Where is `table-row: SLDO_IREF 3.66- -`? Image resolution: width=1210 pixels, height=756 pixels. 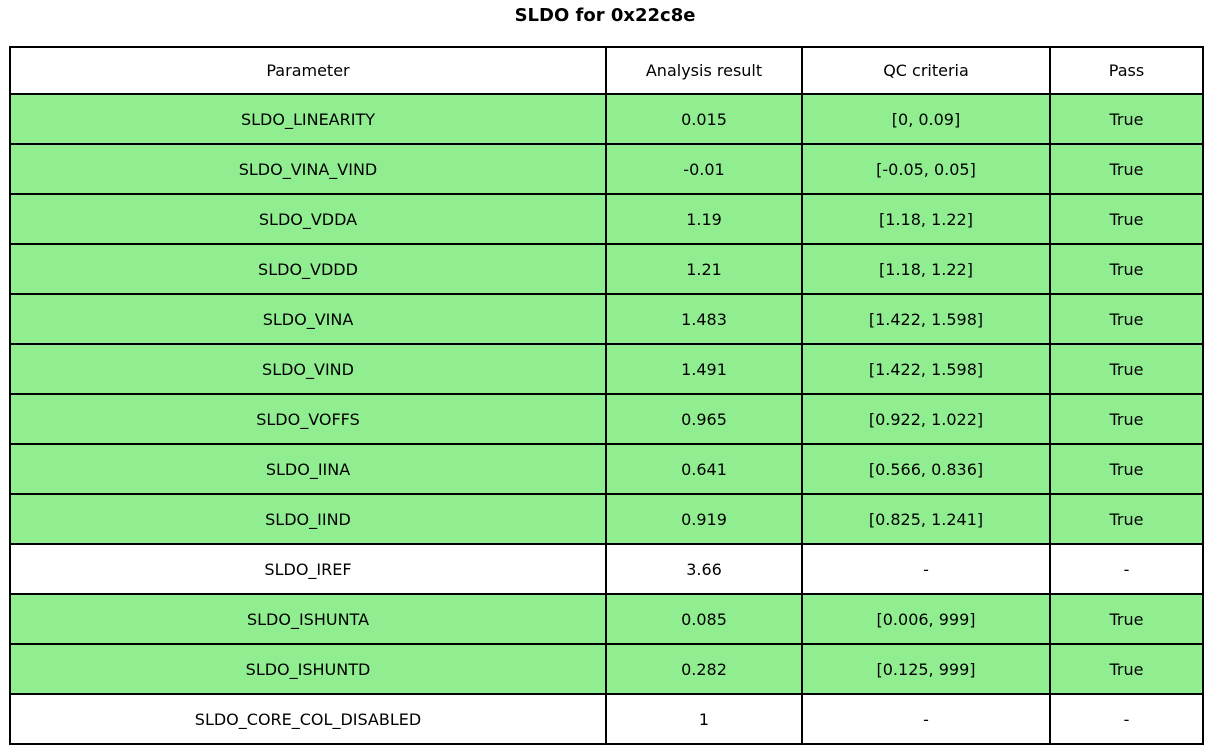 table-row: SLDO_IREF 3.66- - is located at coordinates (606, 569).